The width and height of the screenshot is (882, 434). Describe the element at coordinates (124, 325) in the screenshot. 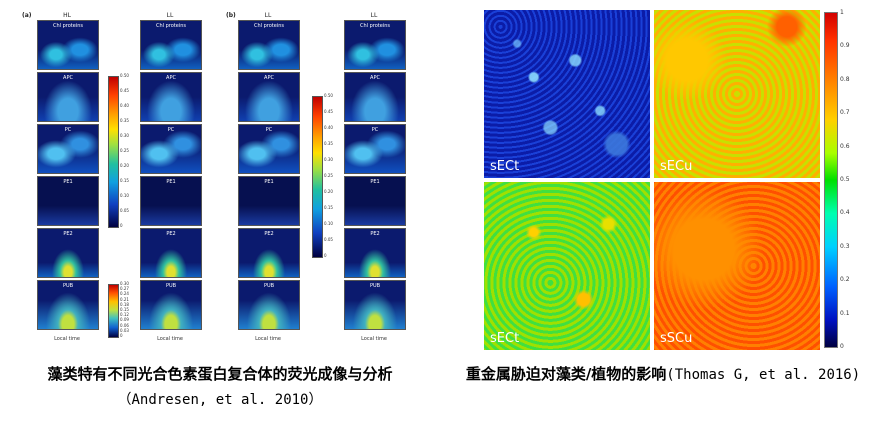

I see `colorbar-tick-label: 0.06` at that location.